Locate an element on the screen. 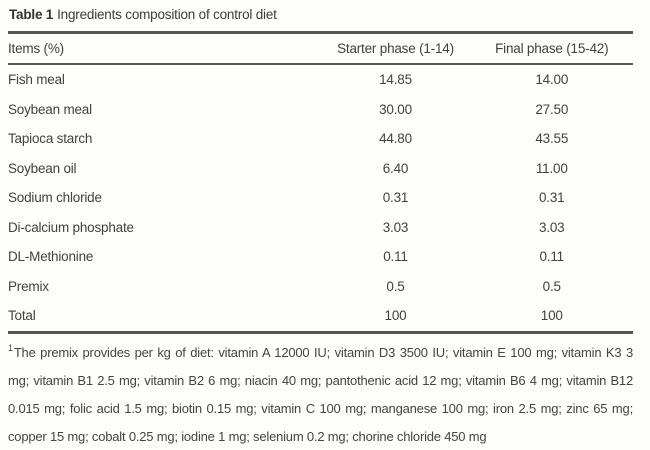 Image resolution: width=650 pixels, height=450 pixels. starter-value: 100 is located at coordinates (395, 316).